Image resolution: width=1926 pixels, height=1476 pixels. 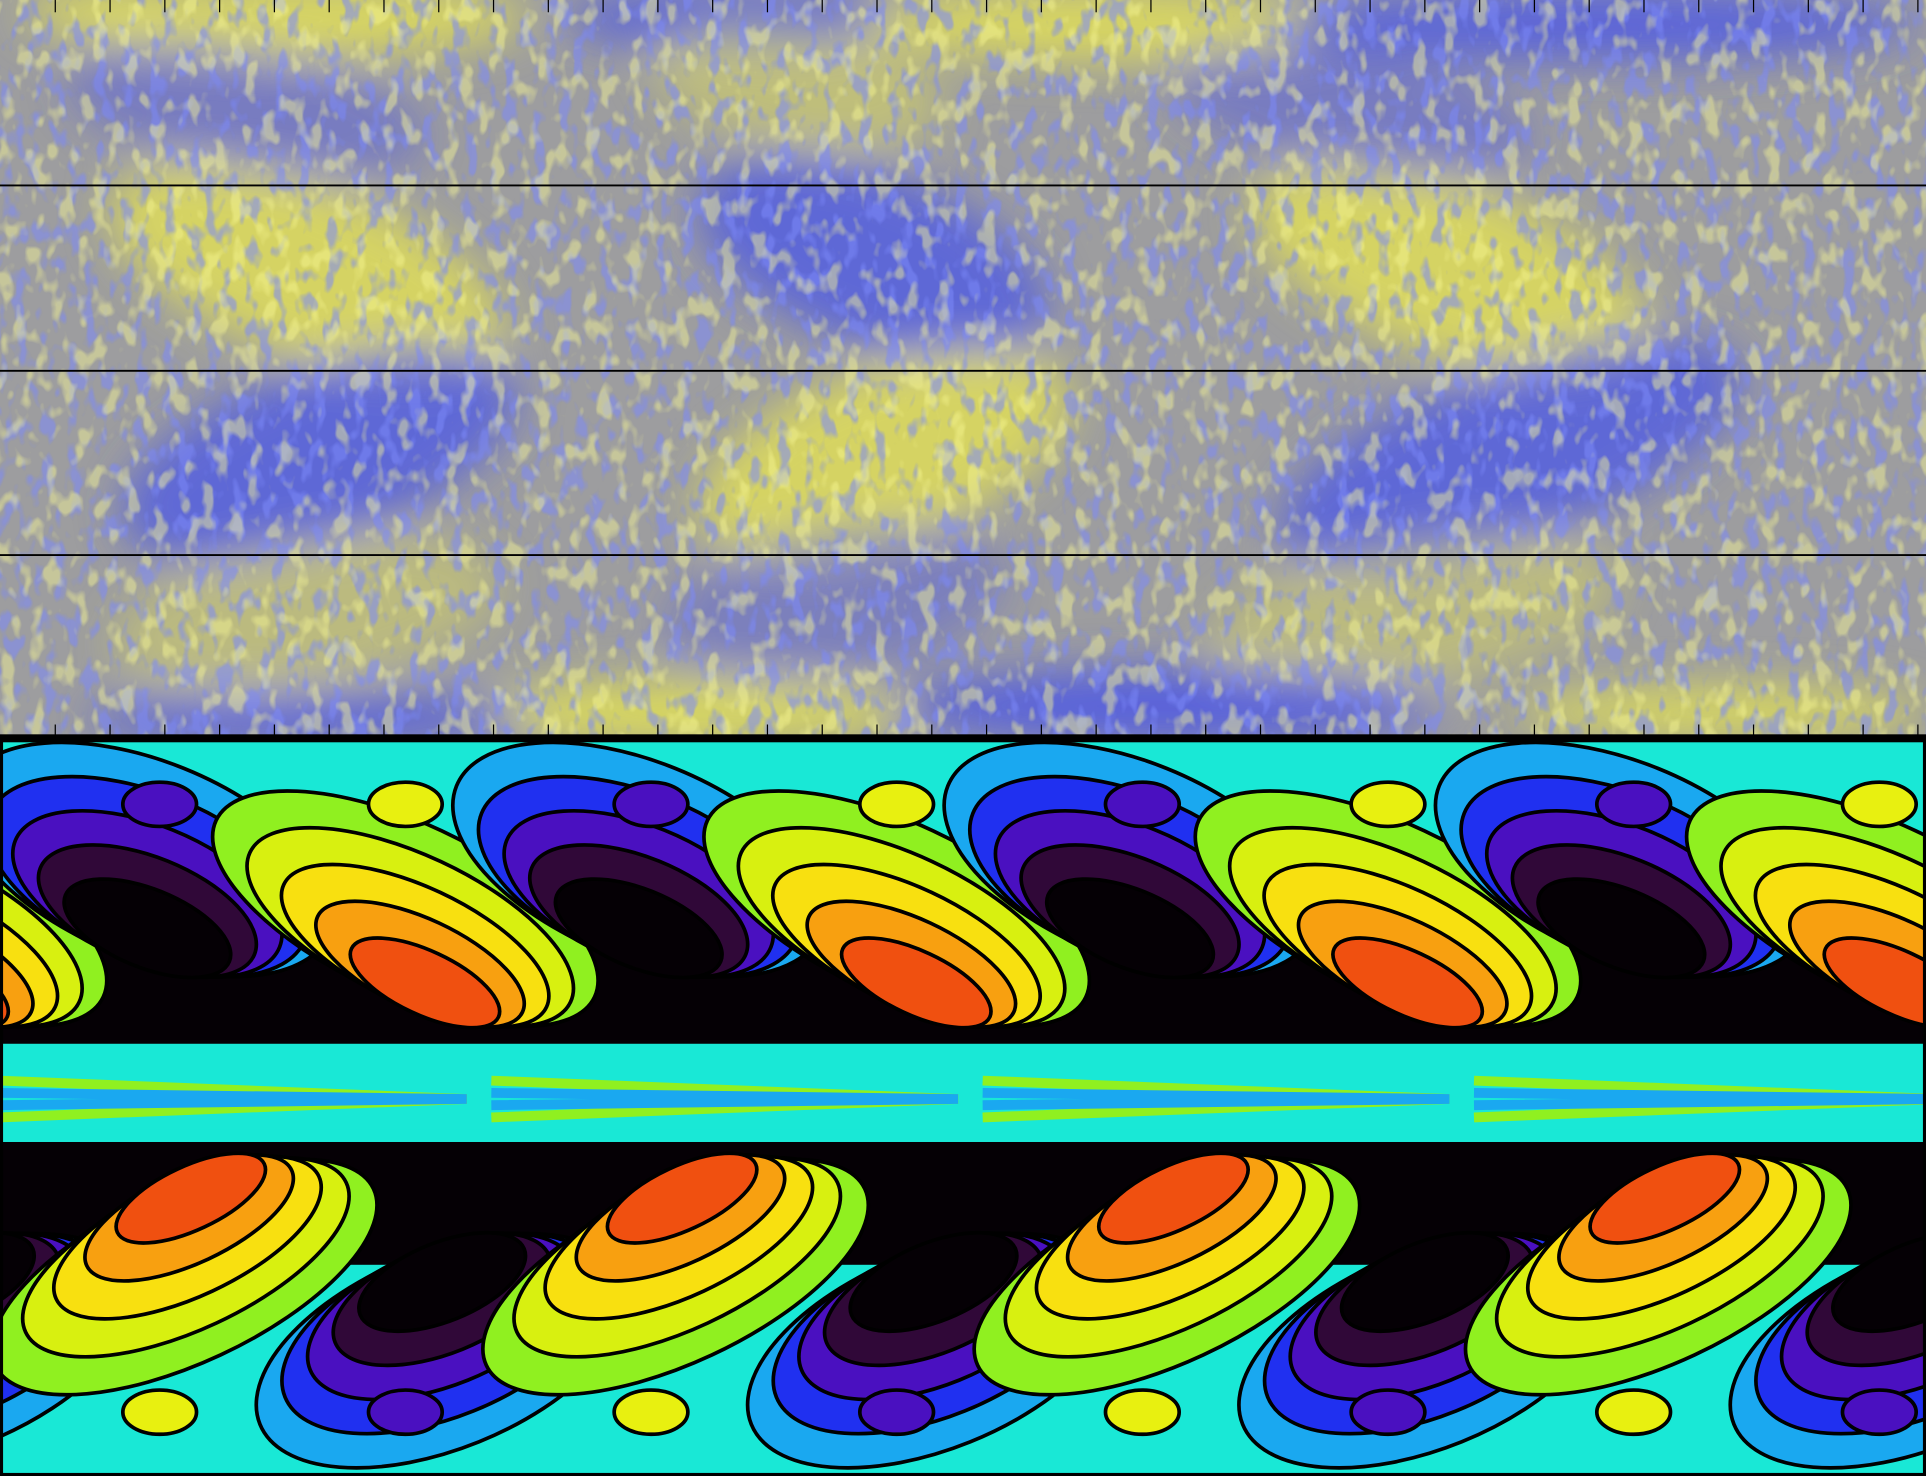 I want to click on panel-divider, so click(x=963, y=737).